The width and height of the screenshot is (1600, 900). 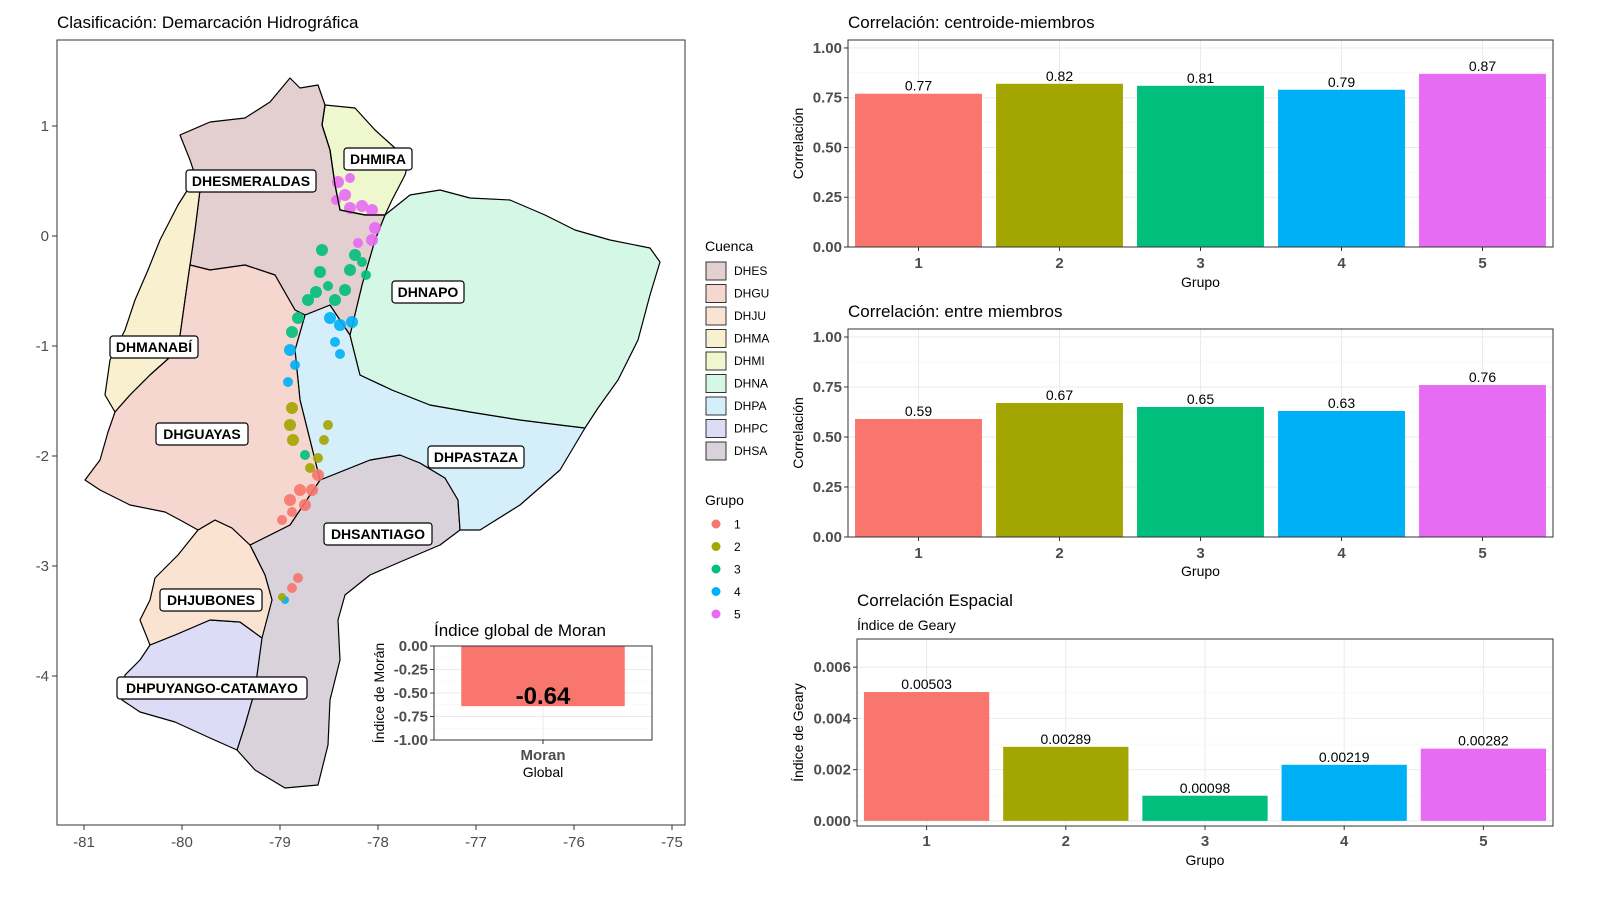 I want to click on legend-cuenca-label: DHMI, so click(x=749, y=361).